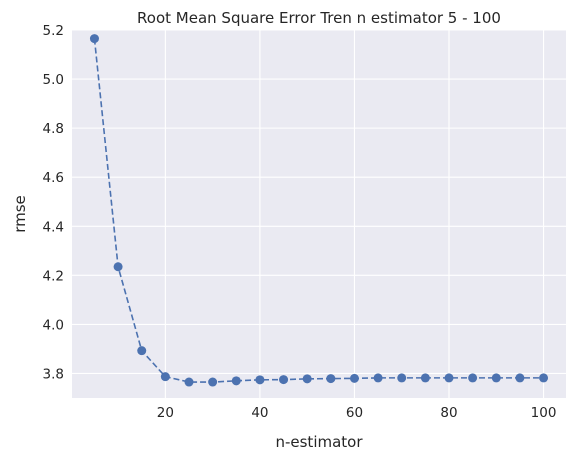  What do you see at coordinates (20, 214) in the screenshot?
I see `y-axis-label: rmse` at bounding box center [20, 214].